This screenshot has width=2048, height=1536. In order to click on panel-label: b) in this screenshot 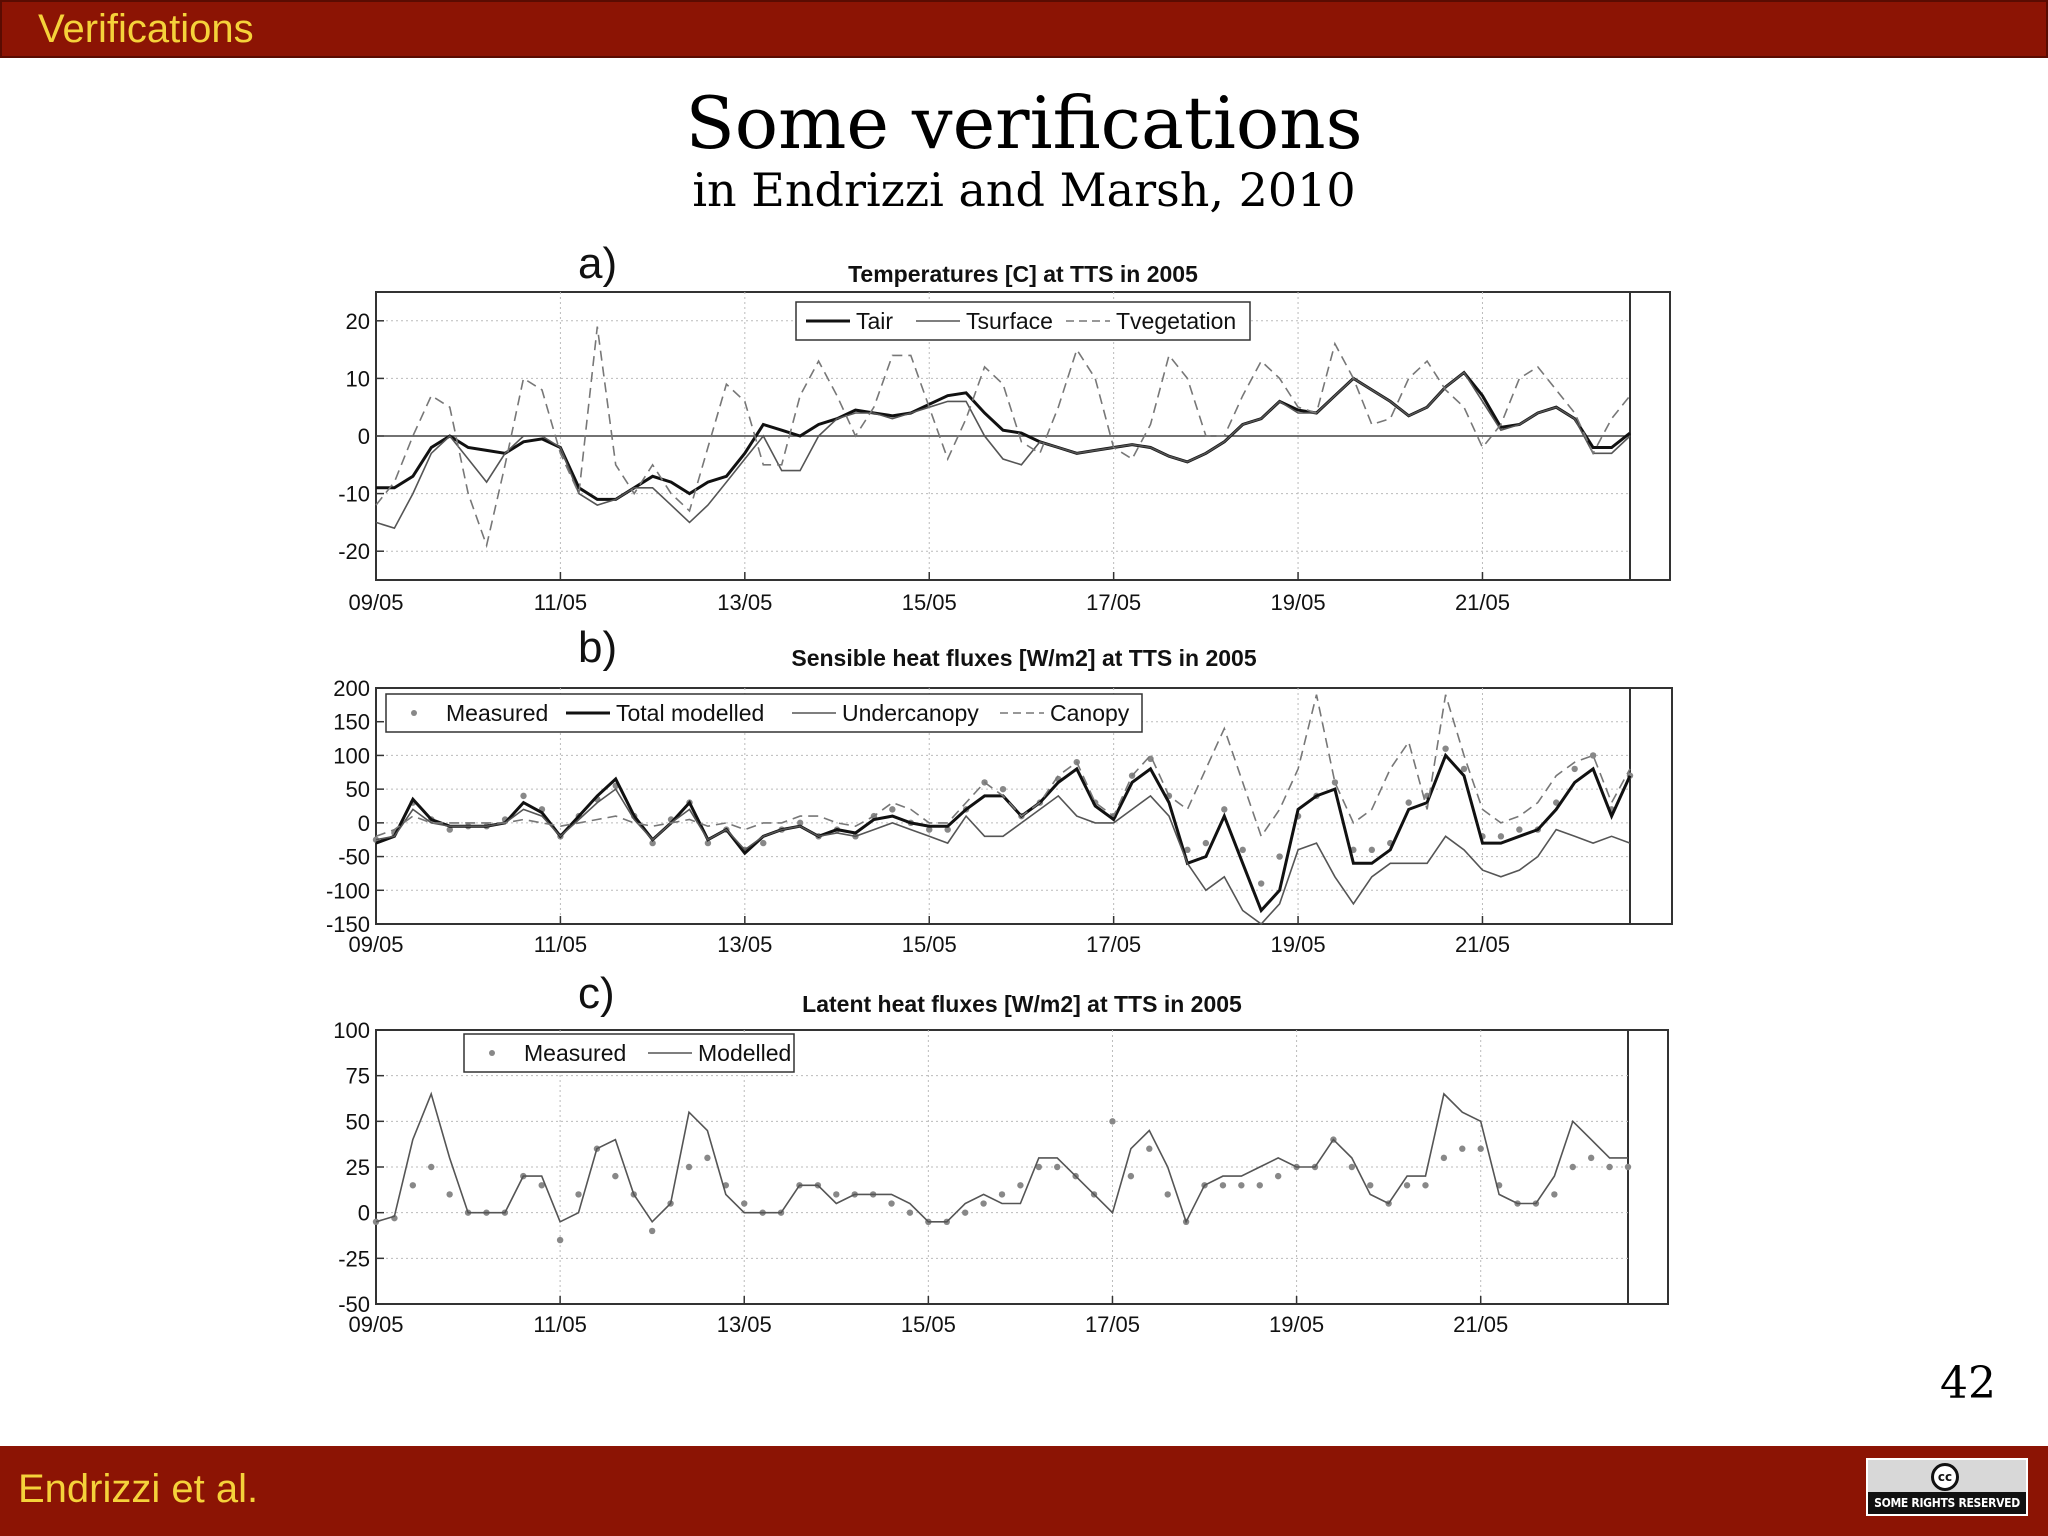, I will do `click(597, 647)`.